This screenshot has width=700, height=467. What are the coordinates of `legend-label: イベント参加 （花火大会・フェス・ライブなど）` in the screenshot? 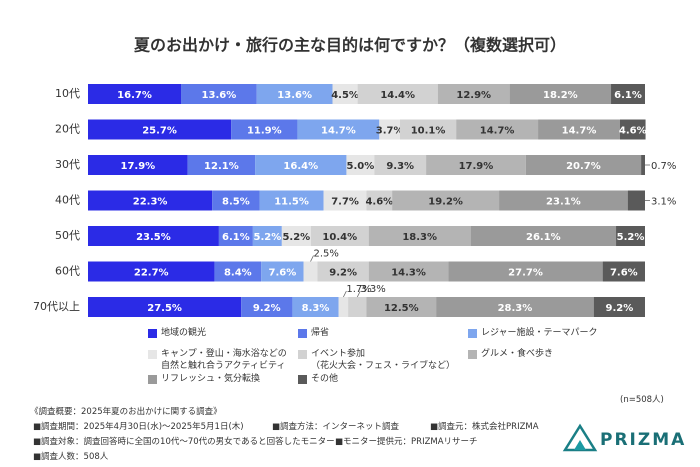 It's located at (383, 360).